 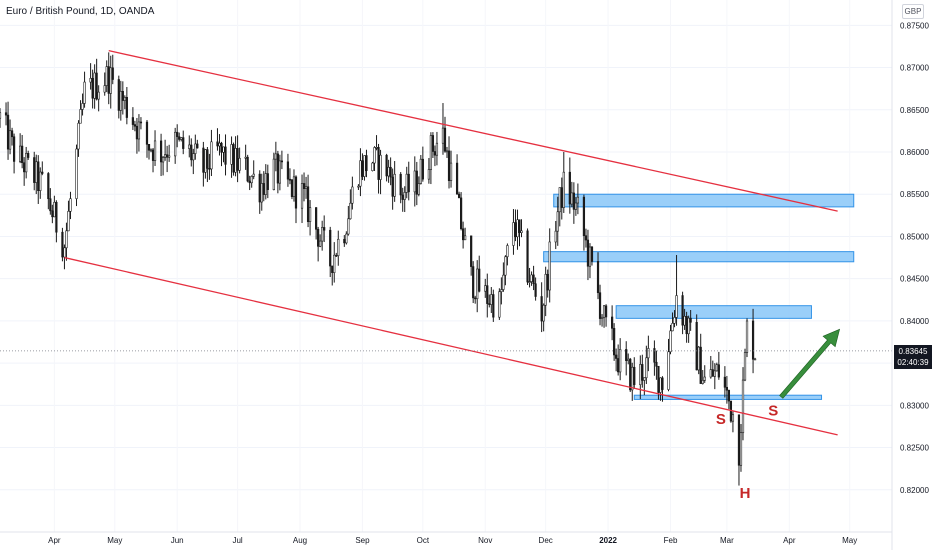 I want to click on x-tick-label: Sep, so click(x=362, y=540).